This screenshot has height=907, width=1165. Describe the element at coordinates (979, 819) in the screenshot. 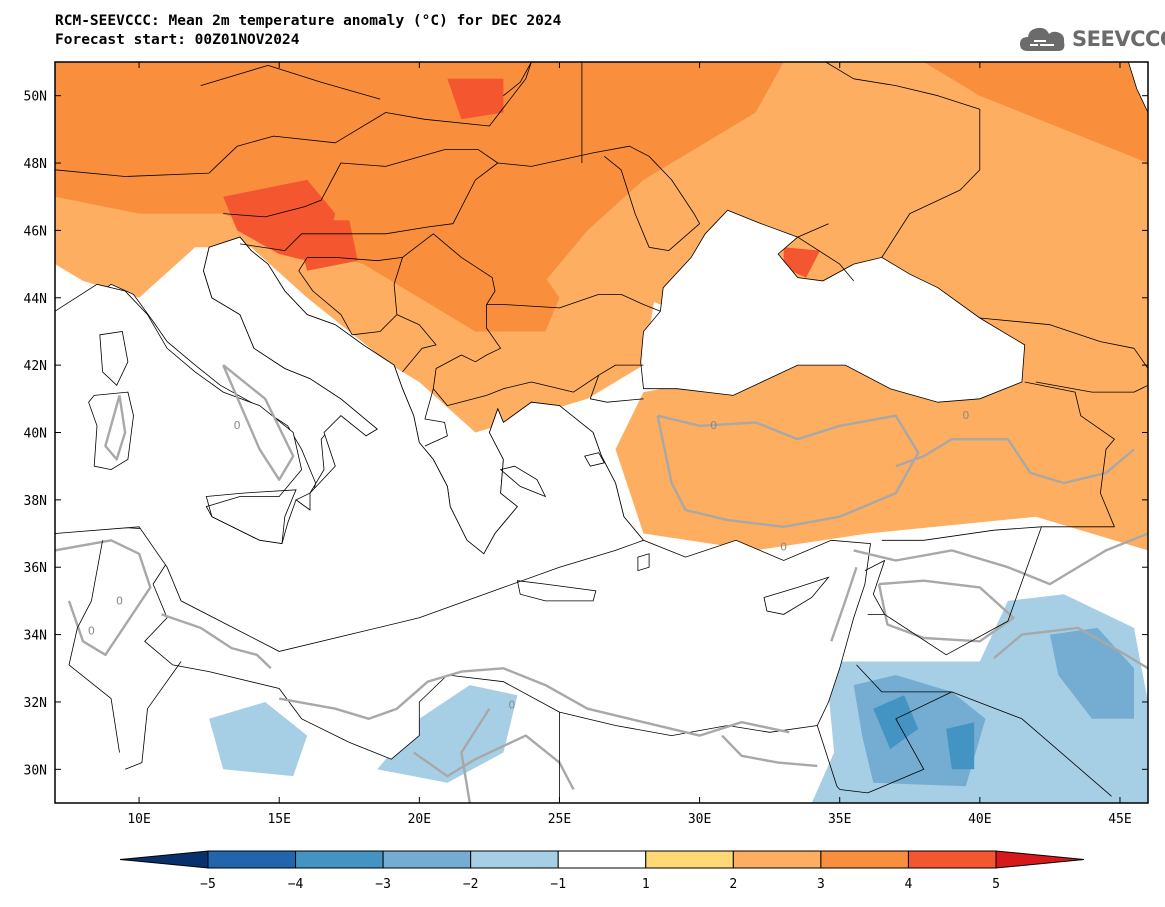

I see `x-tick-label-6: 40E` at that location.